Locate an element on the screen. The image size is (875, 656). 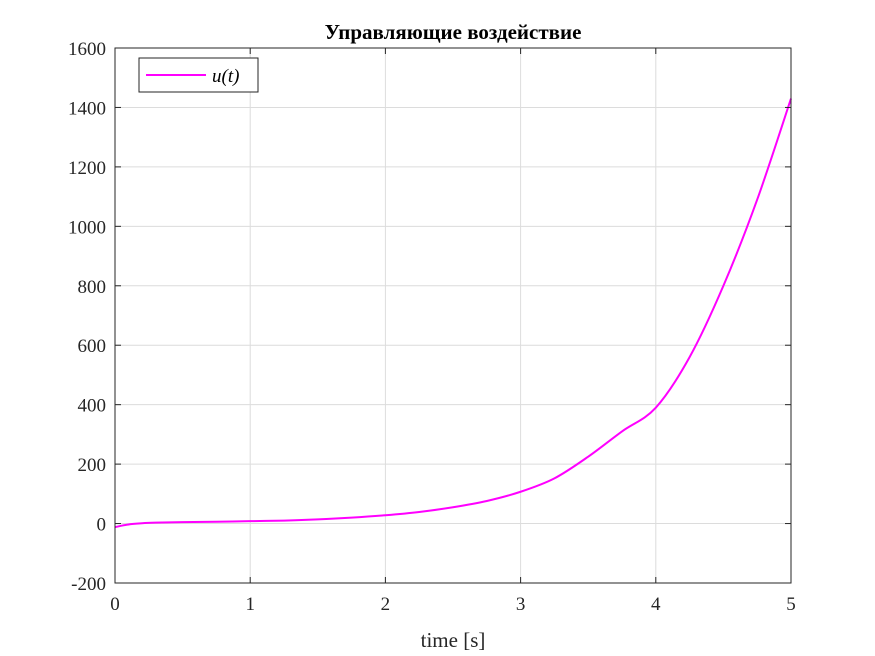
y-tick-labels: -200 0 200 400 600 800 1000 1200 1400 1600 is located at coordinates (87, 317).